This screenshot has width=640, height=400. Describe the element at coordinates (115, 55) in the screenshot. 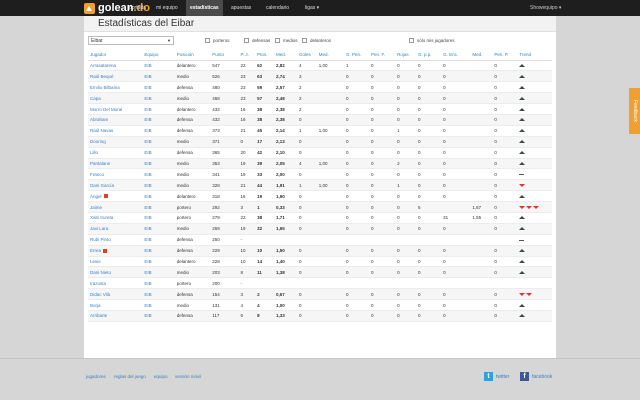

I see `column-header: Jugador` at that location.